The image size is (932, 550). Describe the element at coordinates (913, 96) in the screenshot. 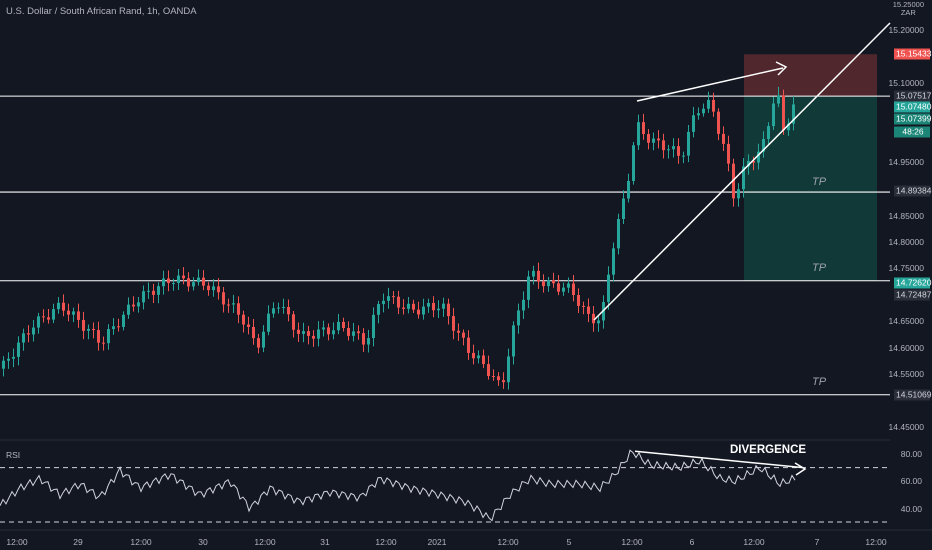

I see `resistance-price-tag: 15.07517` at that location.